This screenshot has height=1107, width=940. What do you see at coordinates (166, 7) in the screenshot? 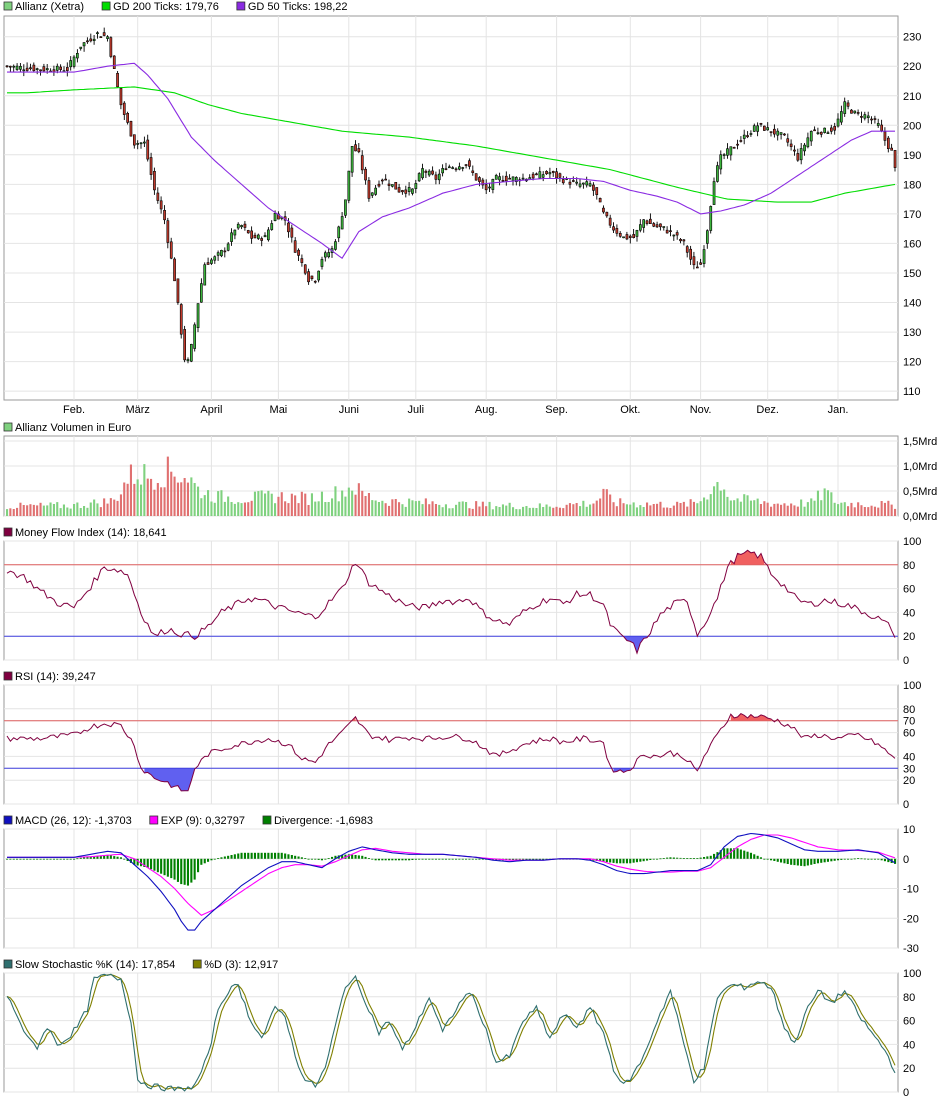
I see `legend-label: GD 200 Ticks: 179,76` at bounding box center [166, 7].